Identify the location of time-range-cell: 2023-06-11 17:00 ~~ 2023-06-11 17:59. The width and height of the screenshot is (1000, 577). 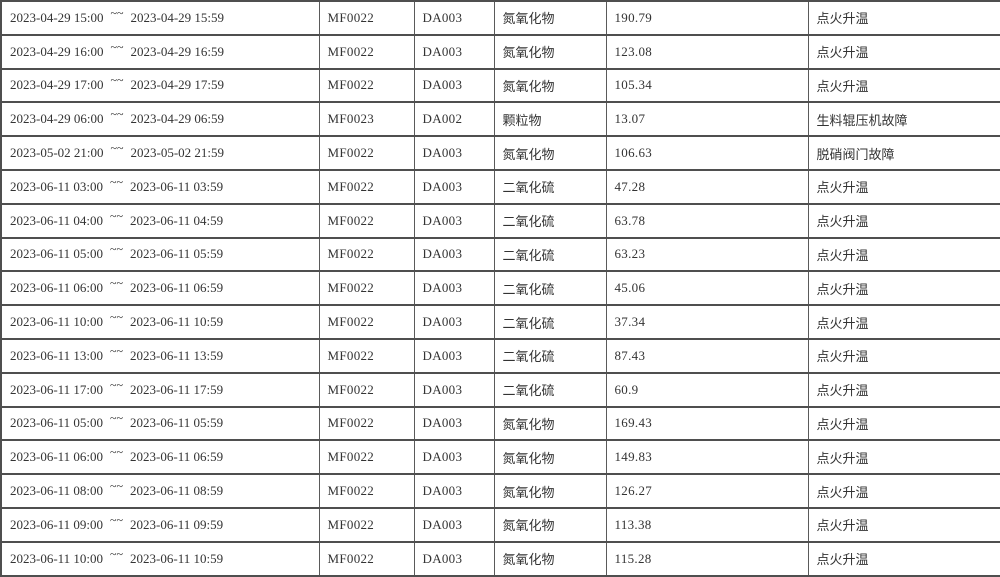
(160, 389).